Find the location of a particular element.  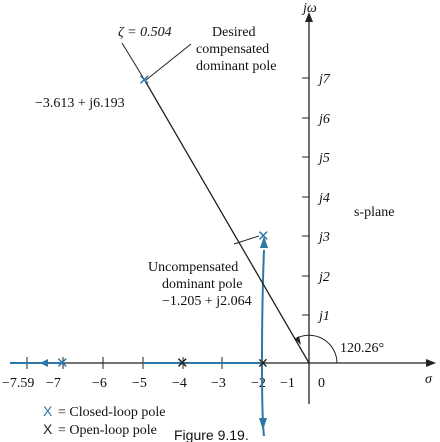

x-tick-neg4: −4 is located at coordinates (179, 383).